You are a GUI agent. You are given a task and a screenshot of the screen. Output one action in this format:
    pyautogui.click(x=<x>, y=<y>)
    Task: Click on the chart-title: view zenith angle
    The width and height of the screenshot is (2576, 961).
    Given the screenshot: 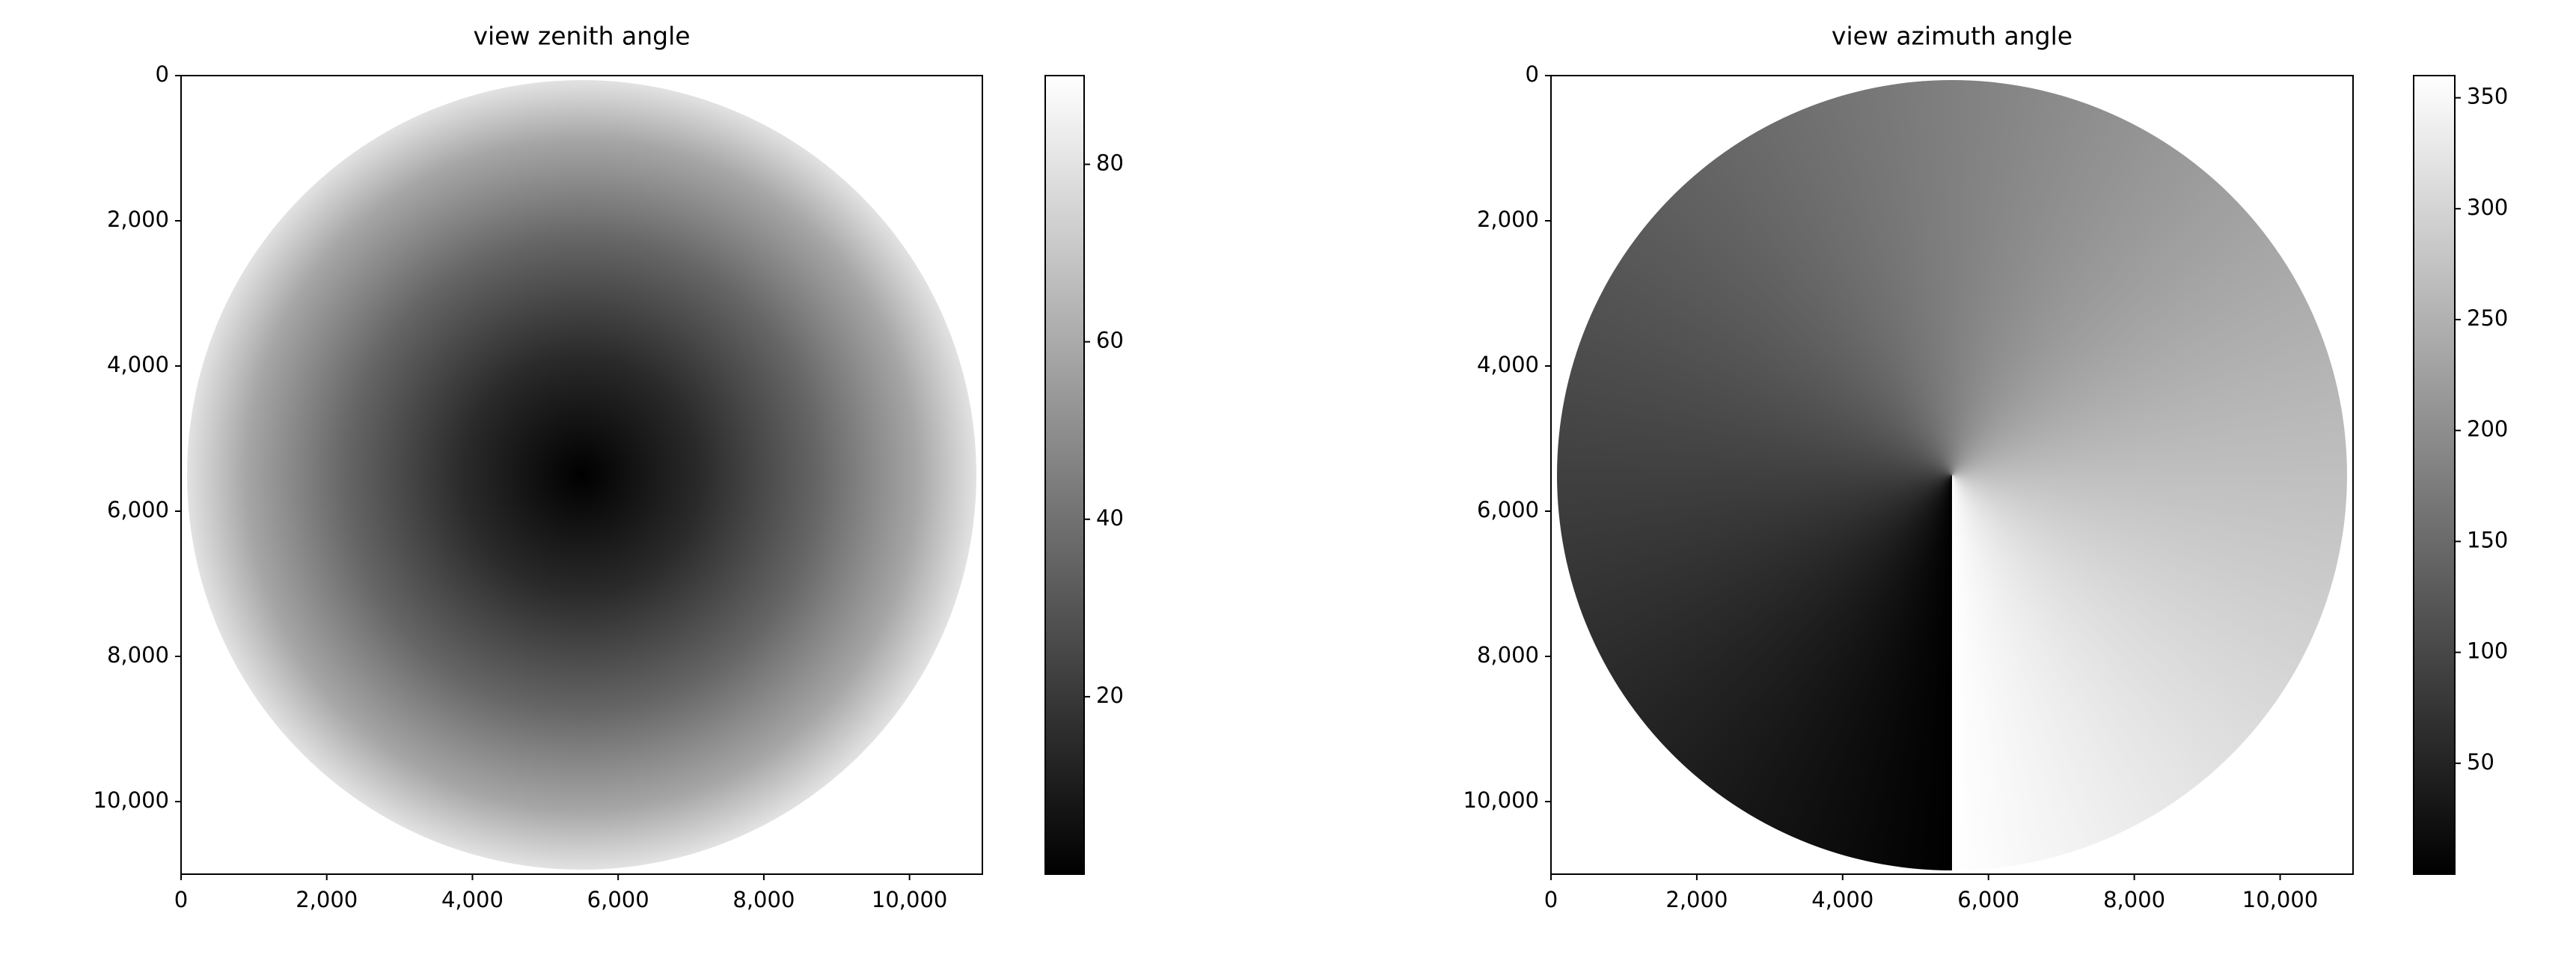 What is the action you would take?
    pyautogui.click(x=581, y=36)
    